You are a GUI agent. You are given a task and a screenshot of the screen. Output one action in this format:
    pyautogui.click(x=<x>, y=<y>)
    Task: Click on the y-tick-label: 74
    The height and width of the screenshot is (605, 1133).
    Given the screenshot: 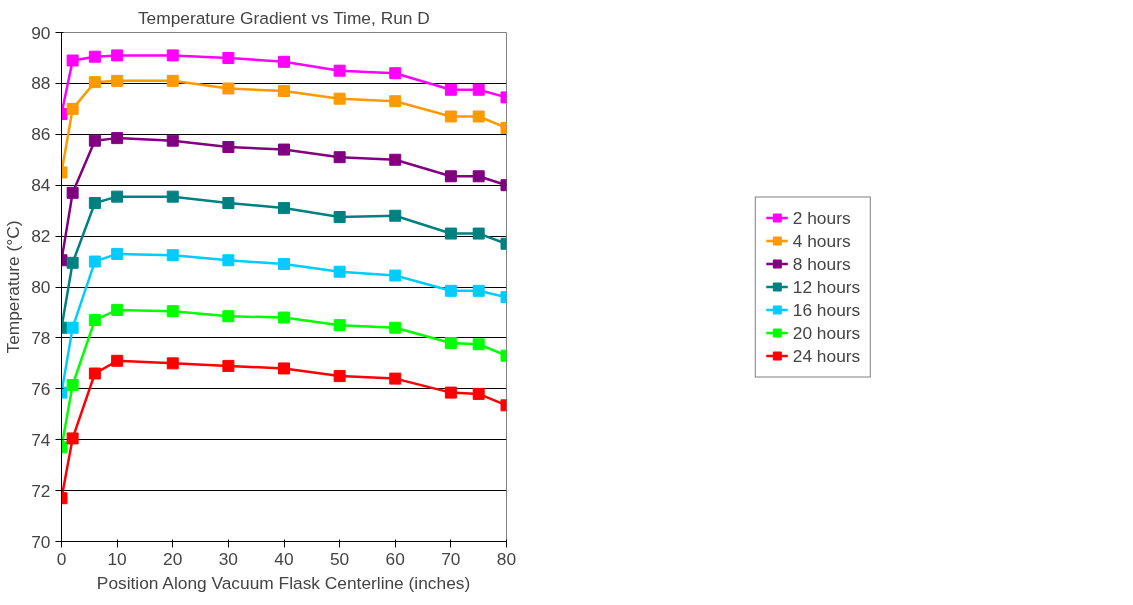 What is the action you would take?
    pyautogui.click(x=41, y=439)
    